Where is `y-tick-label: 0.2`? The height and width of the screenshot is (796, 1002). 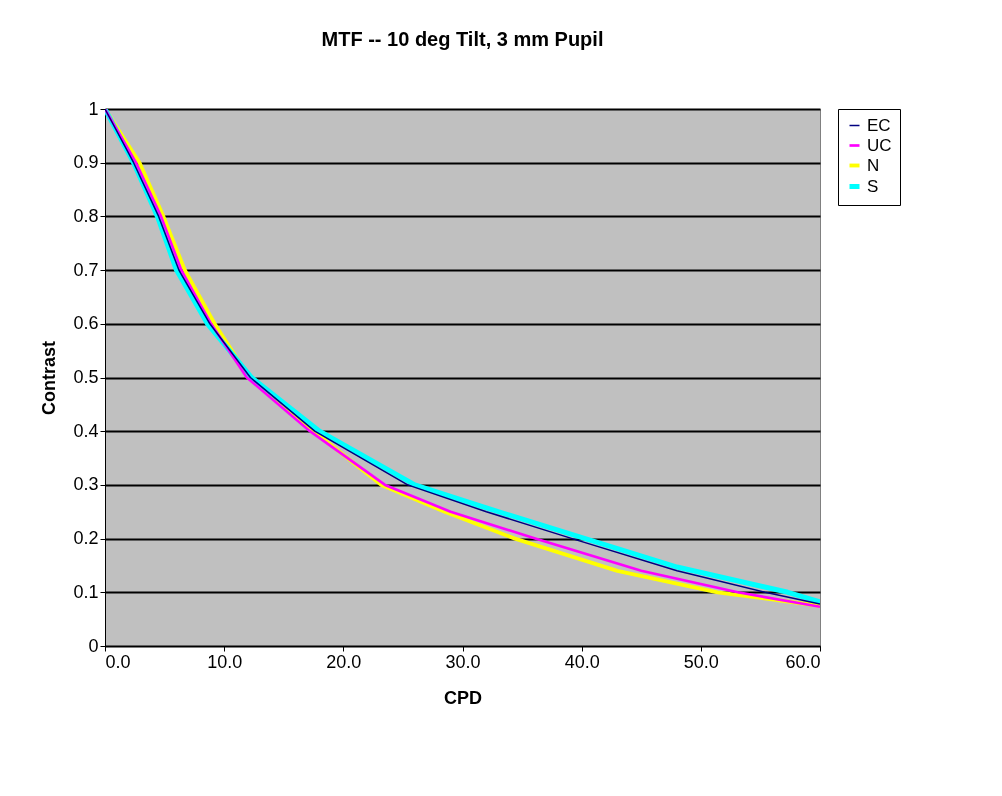
y-tick-label: 0.2 is located at coordinates (86, 538).